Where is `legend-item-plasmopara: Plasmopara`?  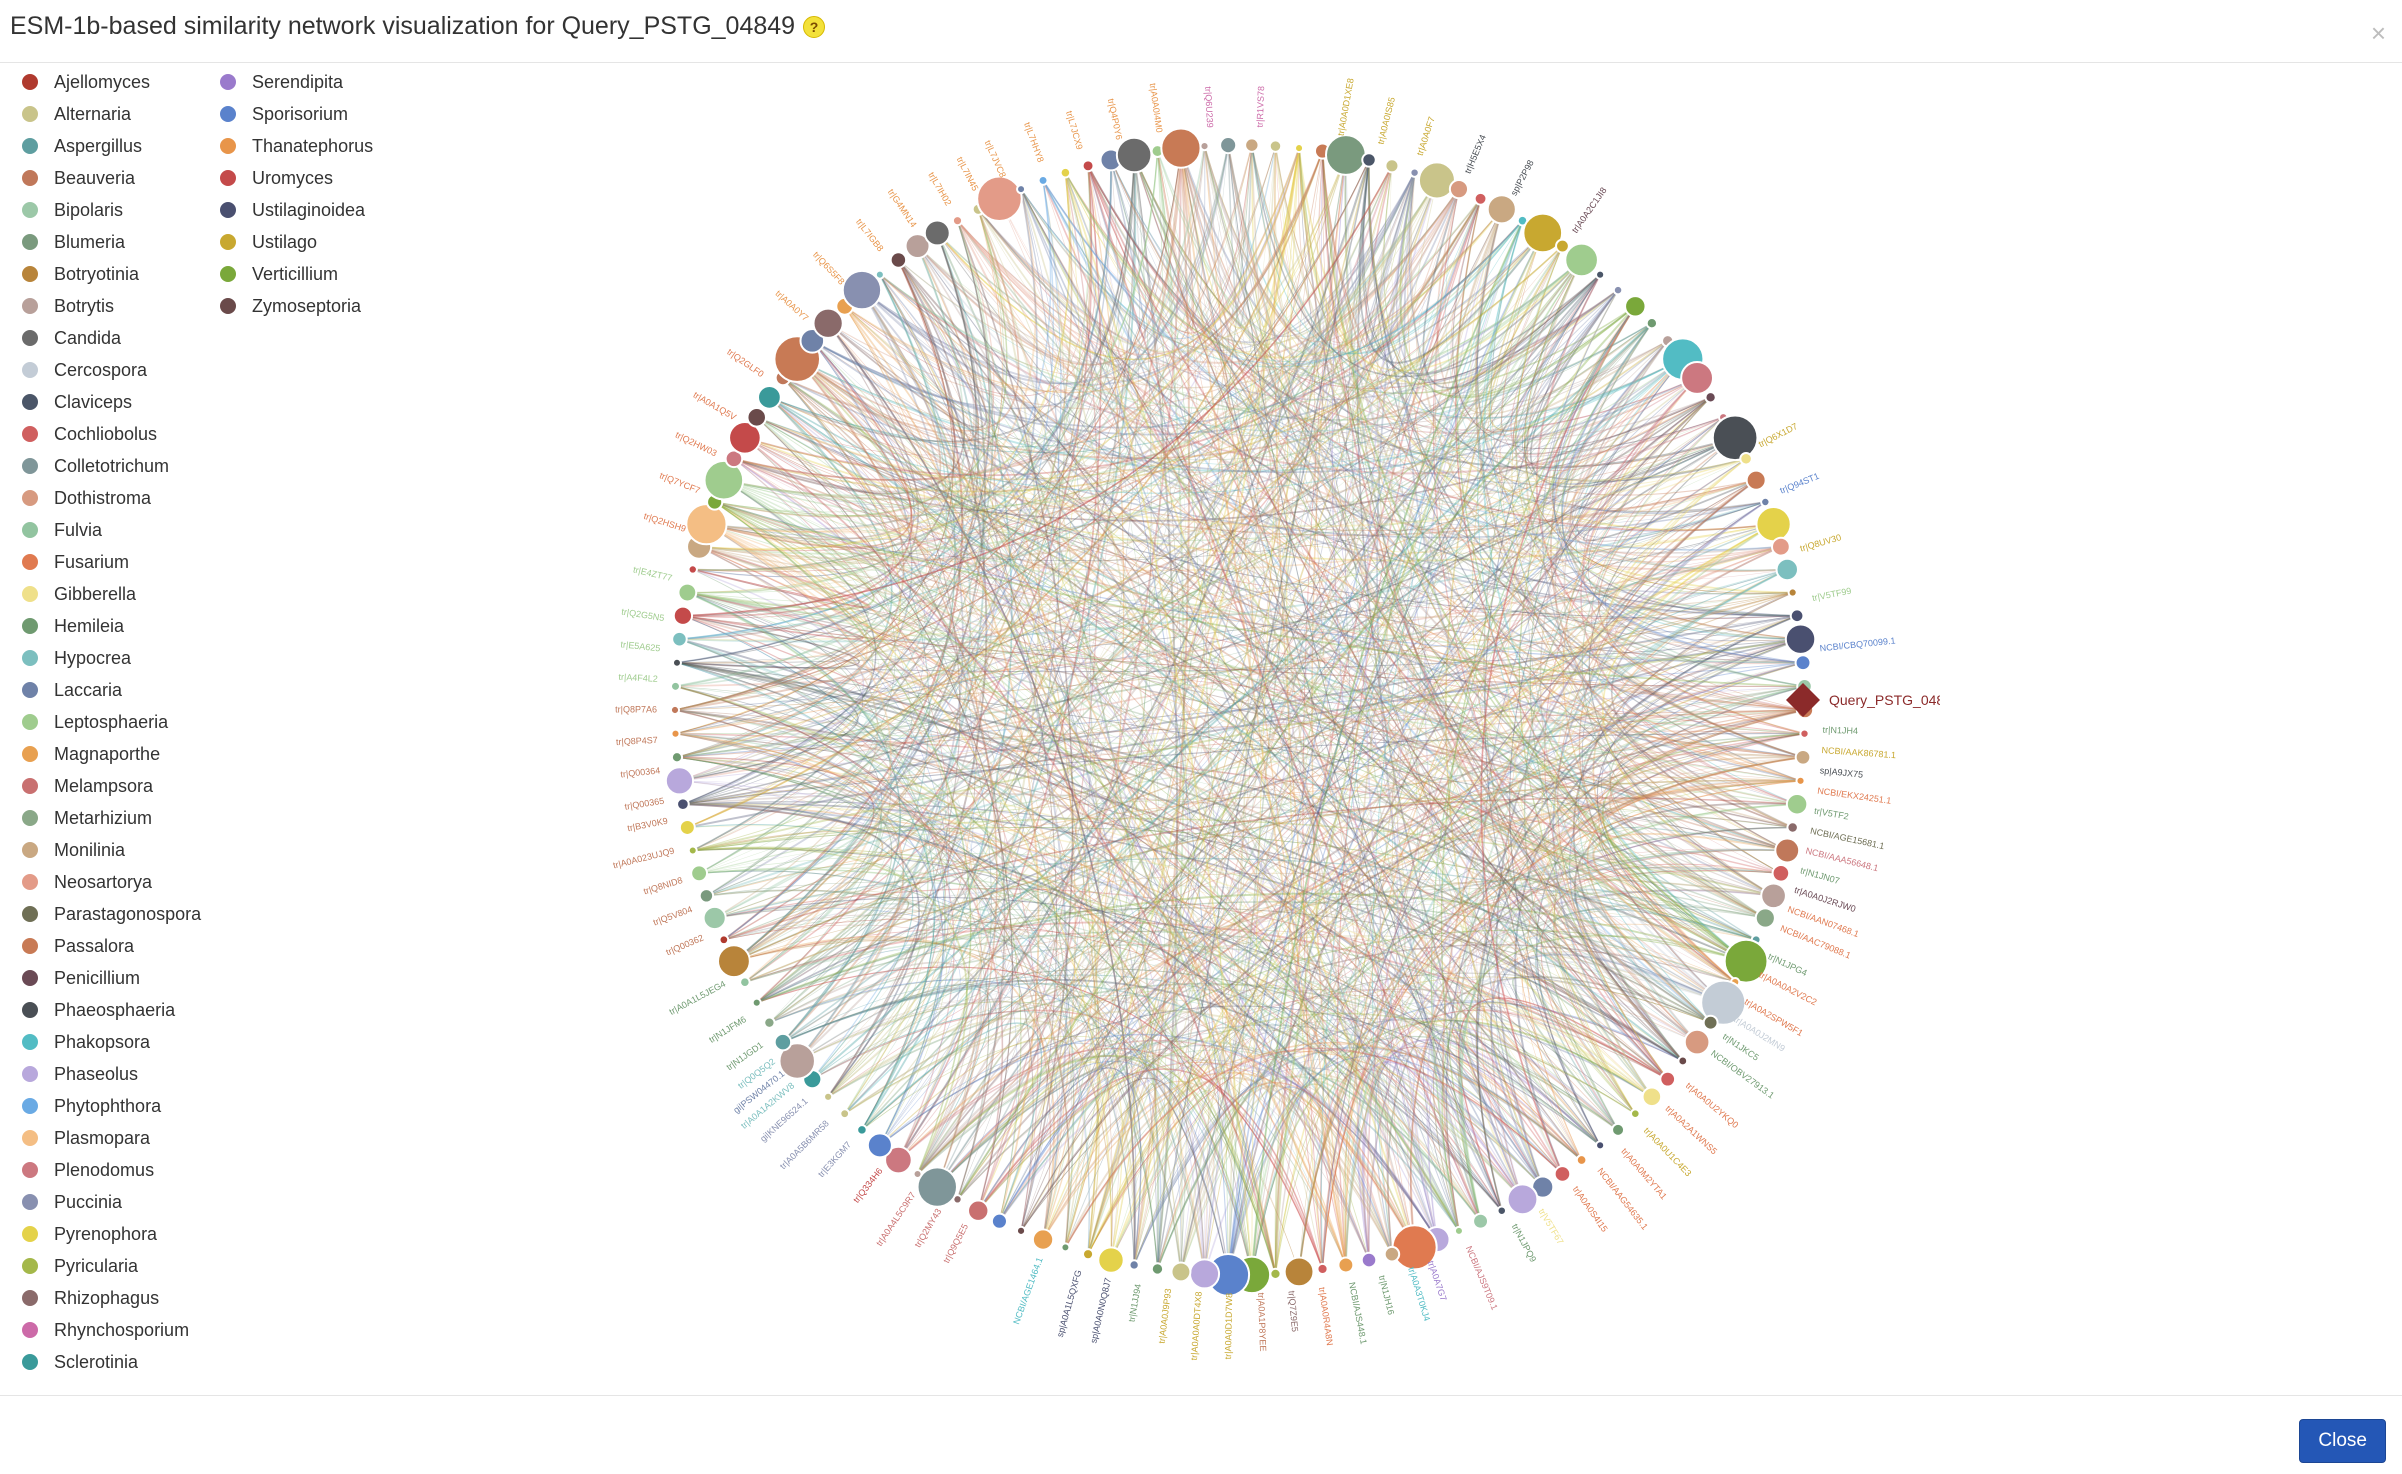
legend-item-plasmopara: Plasmopara is located at coordinates (111, 1138).